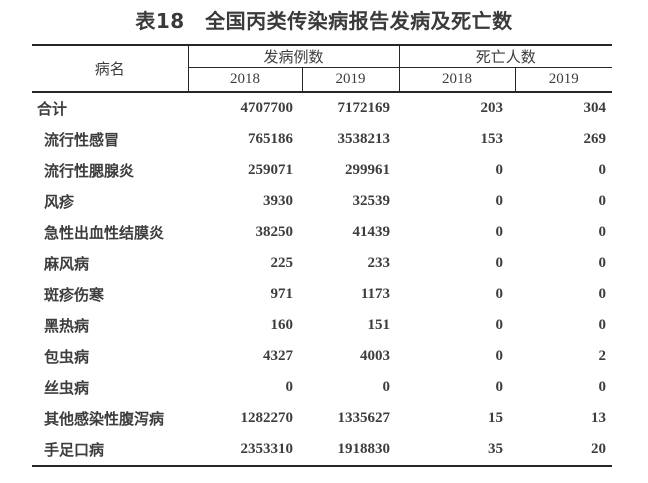  I want to click on cases-2018-cell: 225, so click(282, 263).